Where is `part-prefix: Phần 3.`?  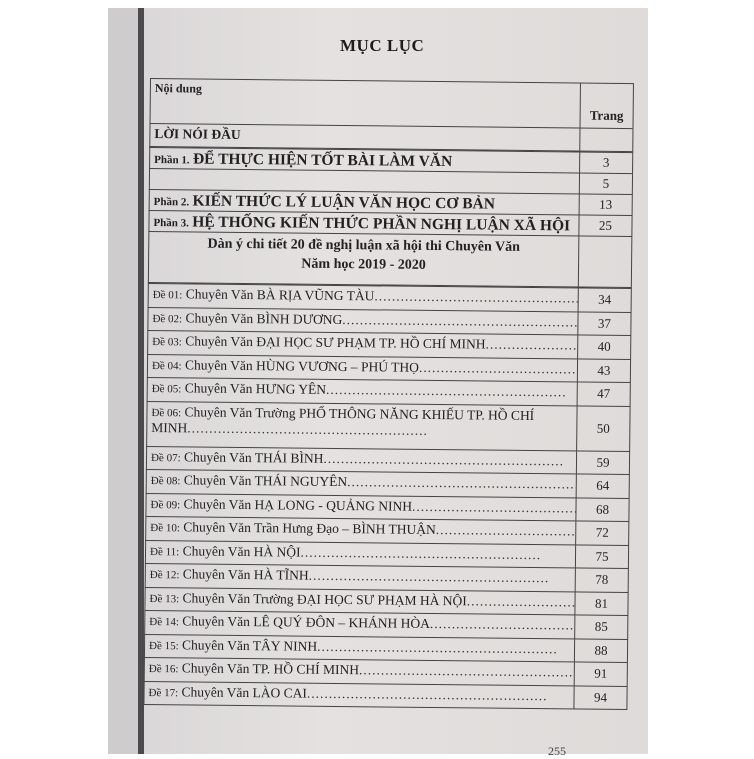
part-prefix: Phần 3. is located at coordinates (171, 223).